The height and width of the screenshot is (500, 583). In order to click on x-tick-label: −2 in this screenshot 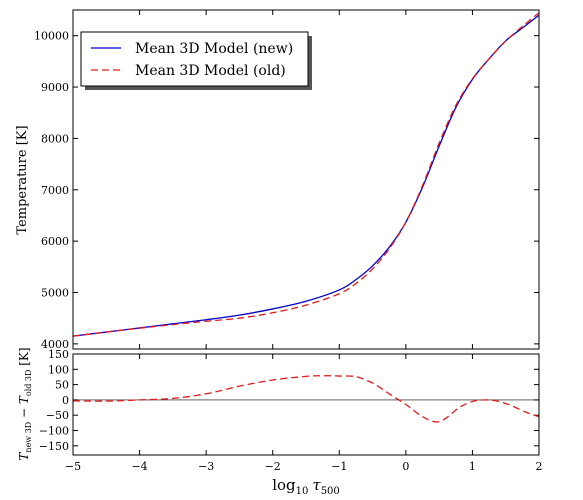, I will do `click(273, 466)`.